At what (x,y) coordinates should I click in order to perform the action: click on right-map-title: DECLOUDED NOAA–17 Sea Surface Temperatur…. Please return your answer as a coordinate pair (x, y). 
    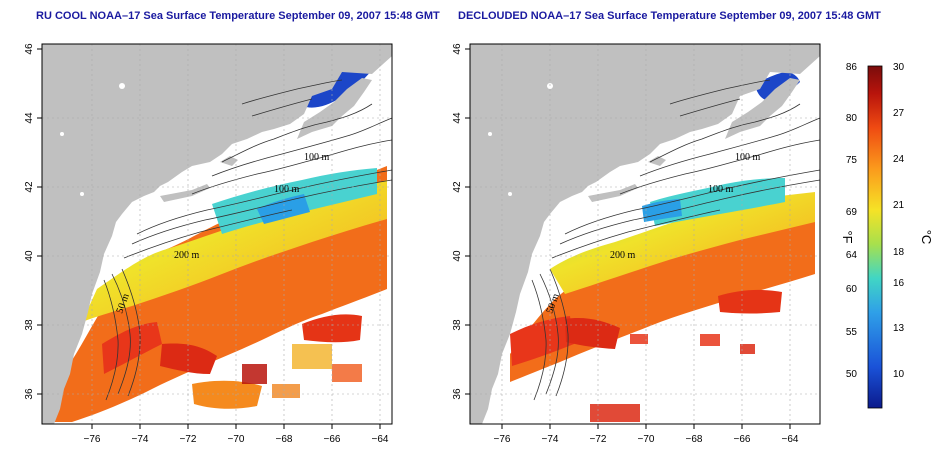
    Looking at the image, I should click on (669, 16).